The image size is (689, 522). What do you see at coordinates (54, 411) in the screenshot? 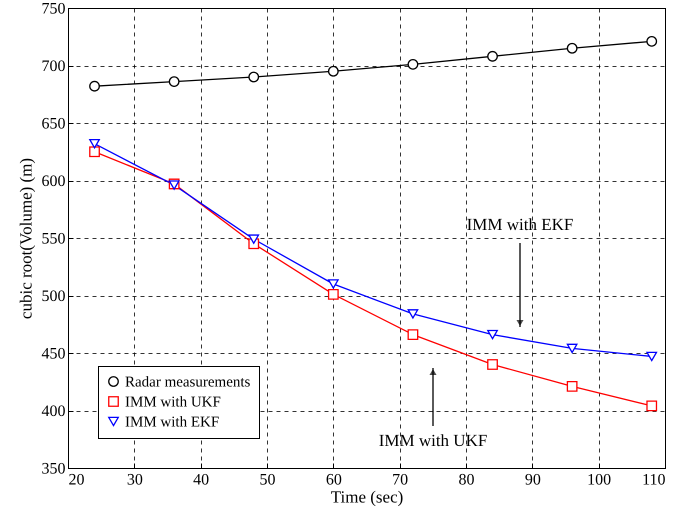
I see `y-tick-label: 400` at bounding box center [54, 411].